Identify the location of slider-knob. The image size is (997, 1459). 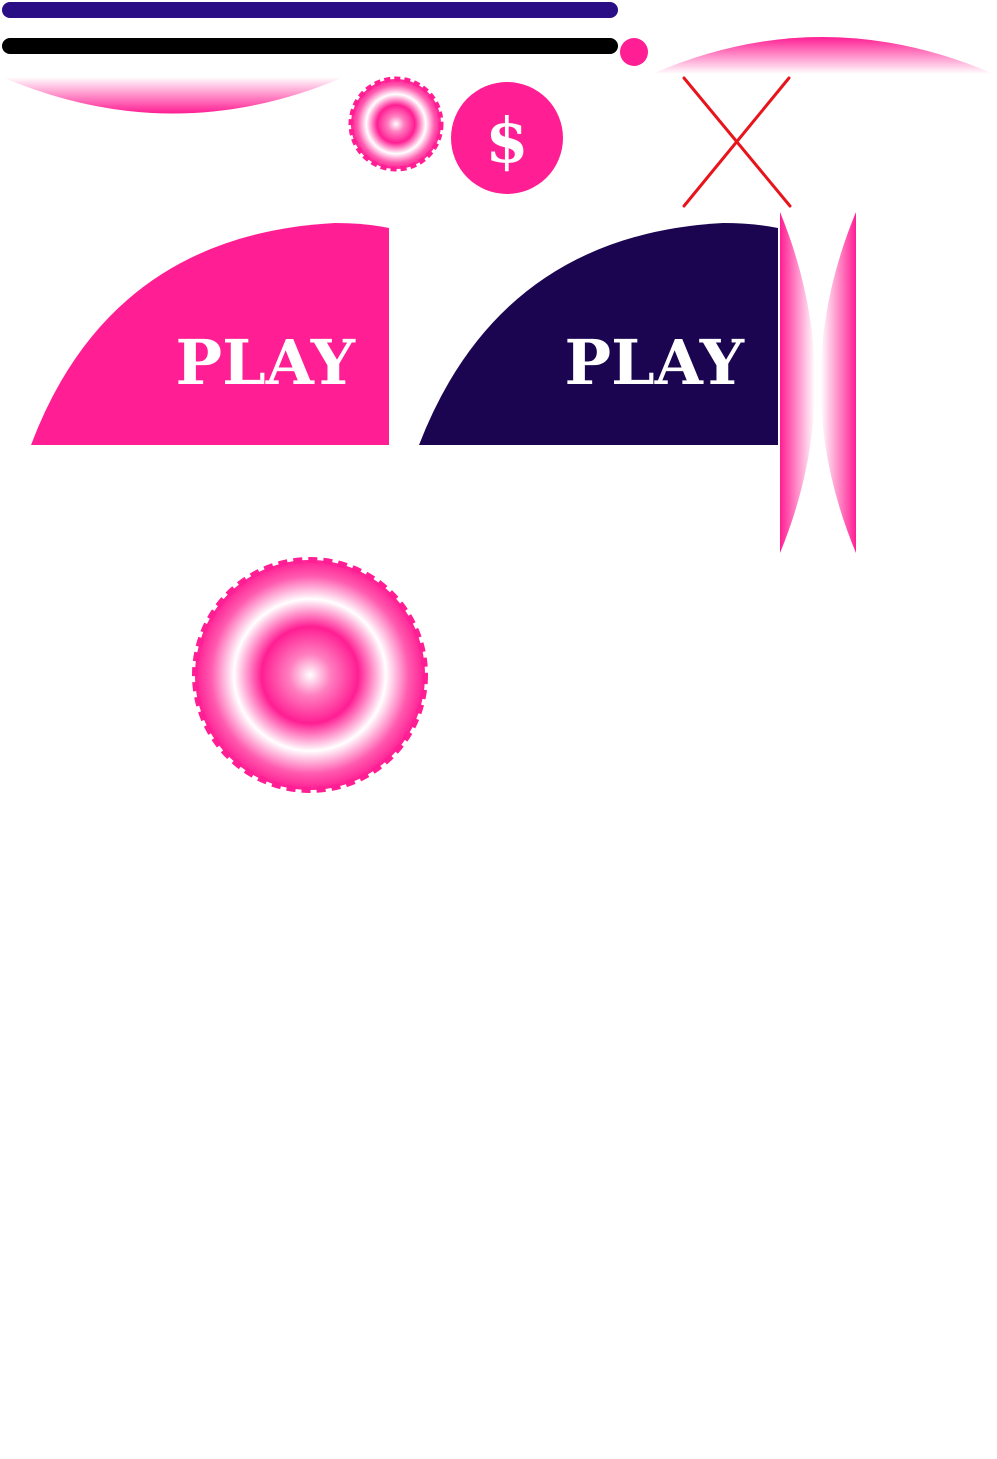
(634, 52).